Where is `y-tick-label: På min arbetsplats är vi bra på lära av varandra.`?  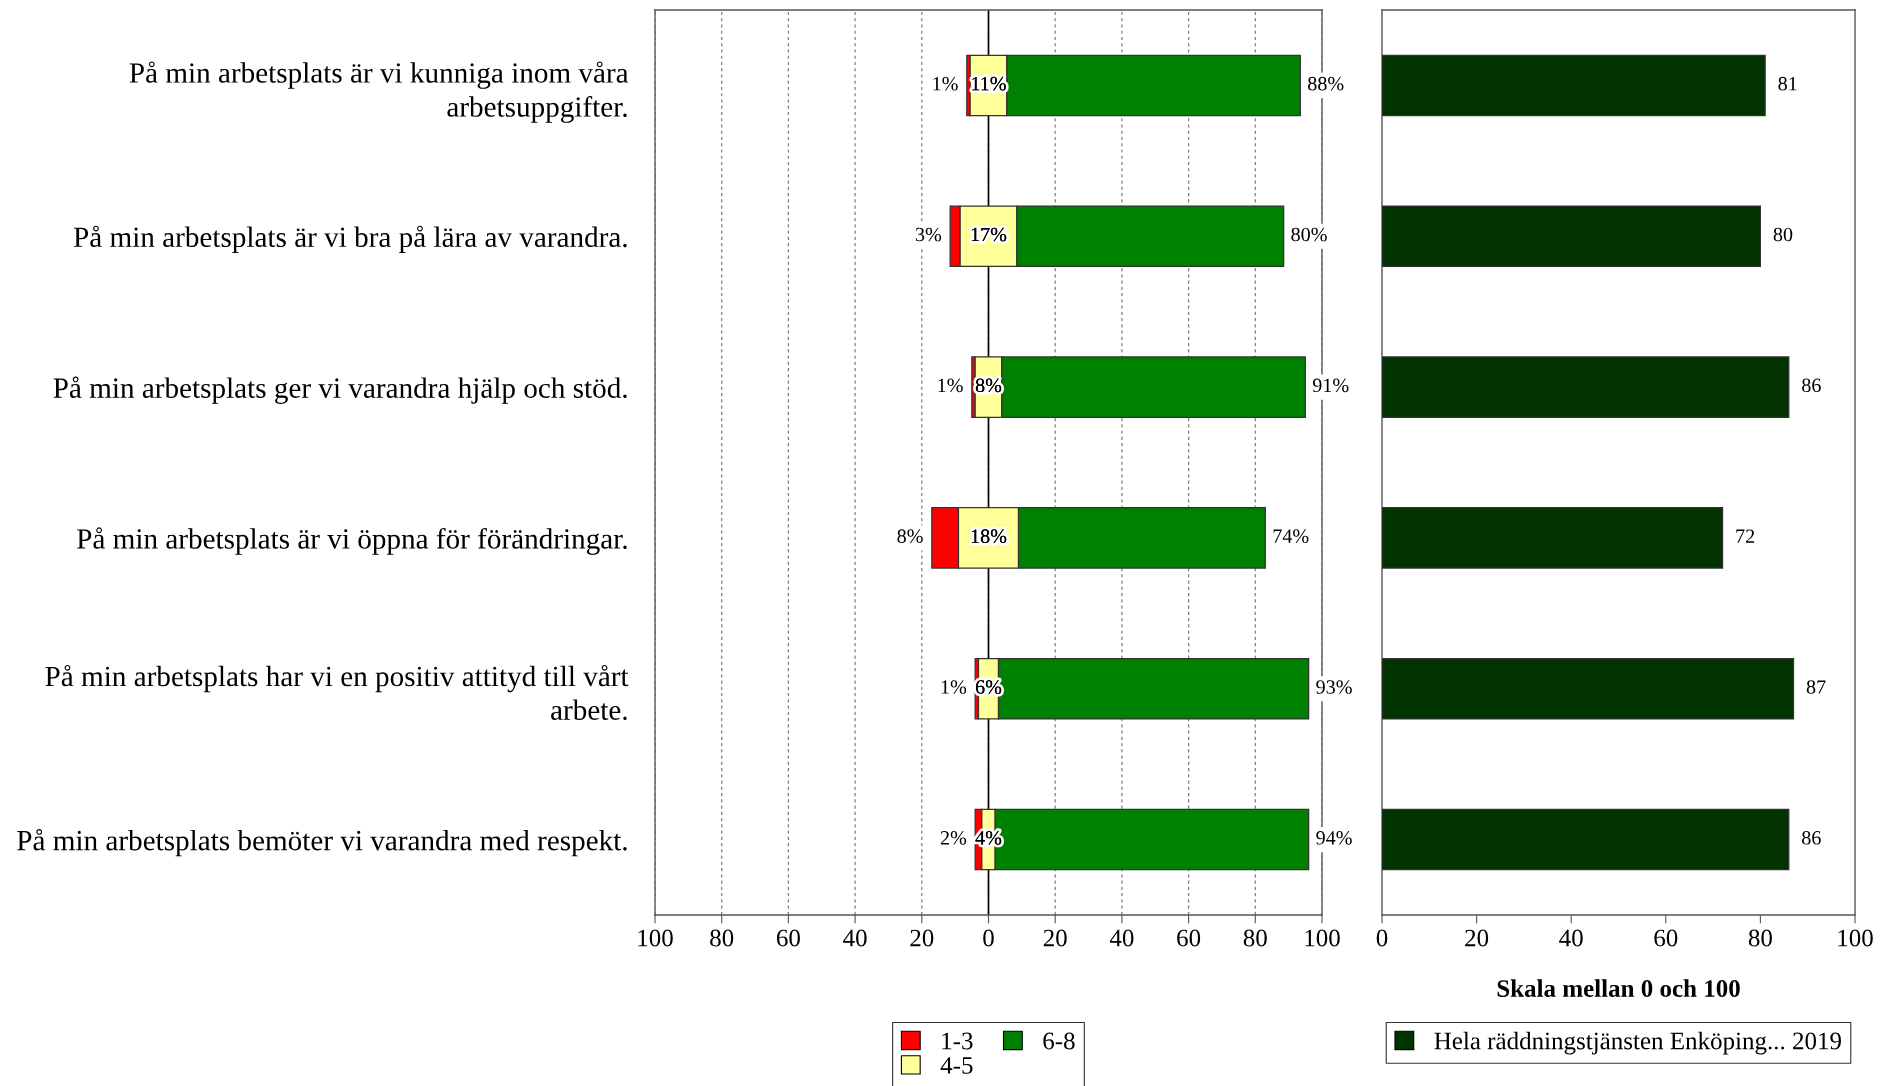 y-tick-label: På min arbetsplats är vi bra på lära av varandra. is located at coordinates (350, 239).